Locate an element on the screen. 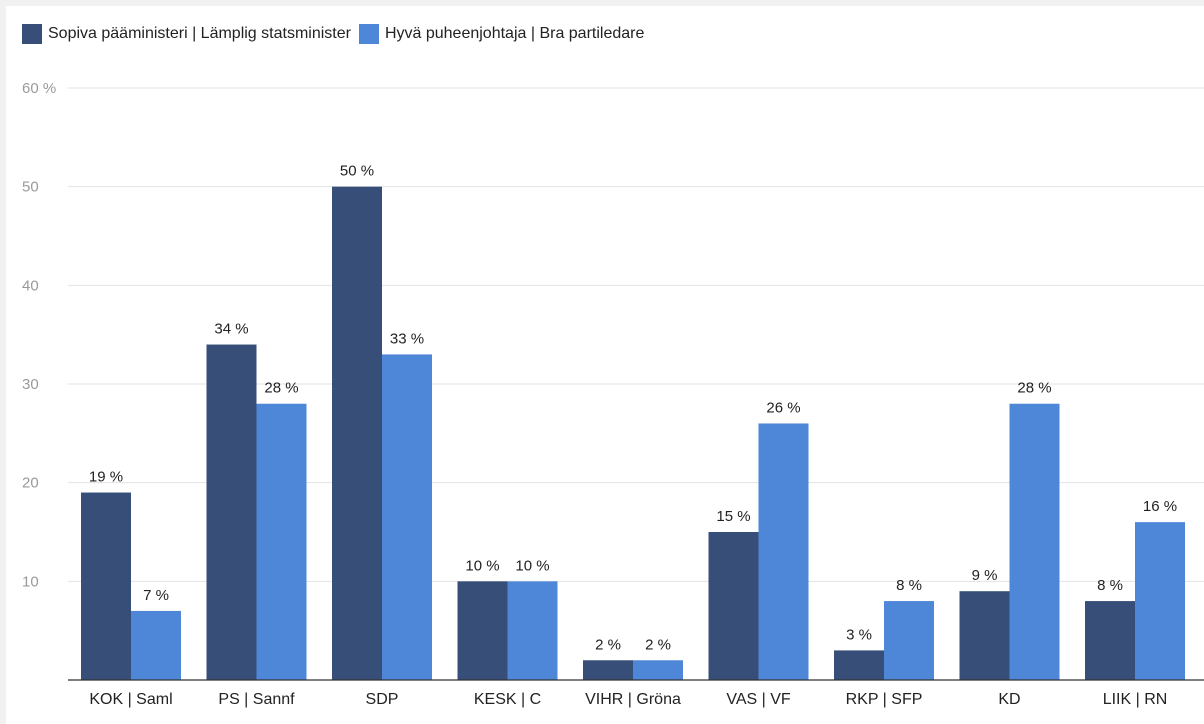  data-label-s1-c8: 16 % is located at coordinates (1160, 506).